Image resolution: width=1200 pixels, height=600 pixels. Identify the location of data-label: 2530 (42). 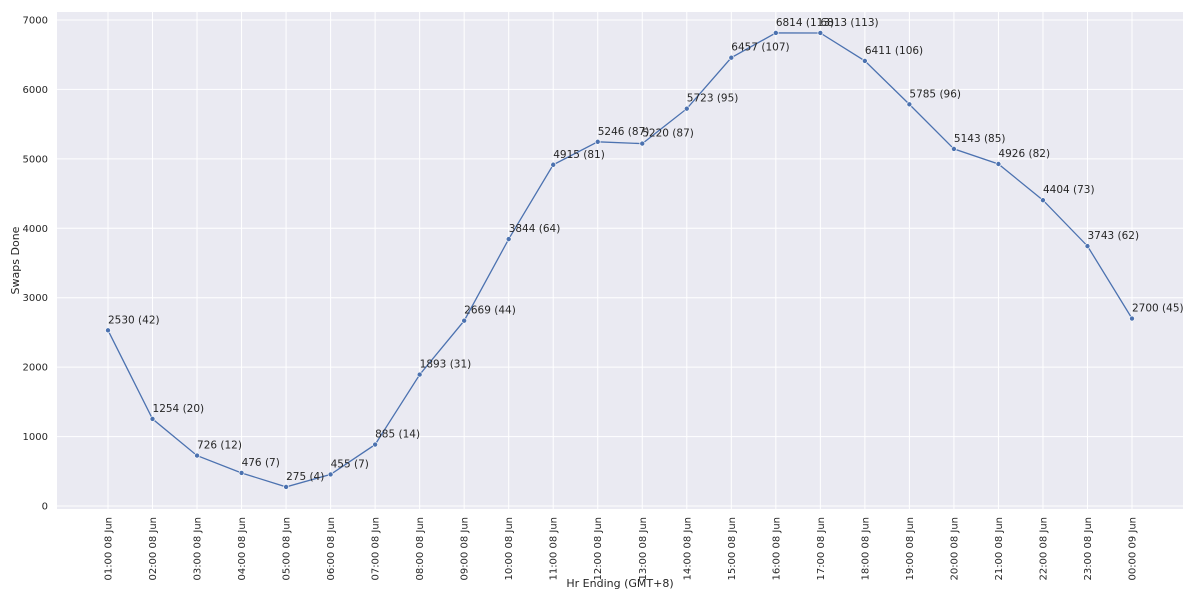
(134, 320).